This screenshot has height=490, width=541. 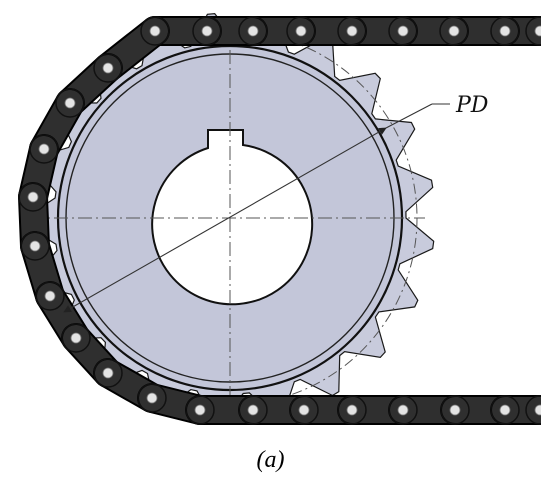 I want to click on leader-line, so click(x=409, y=116).